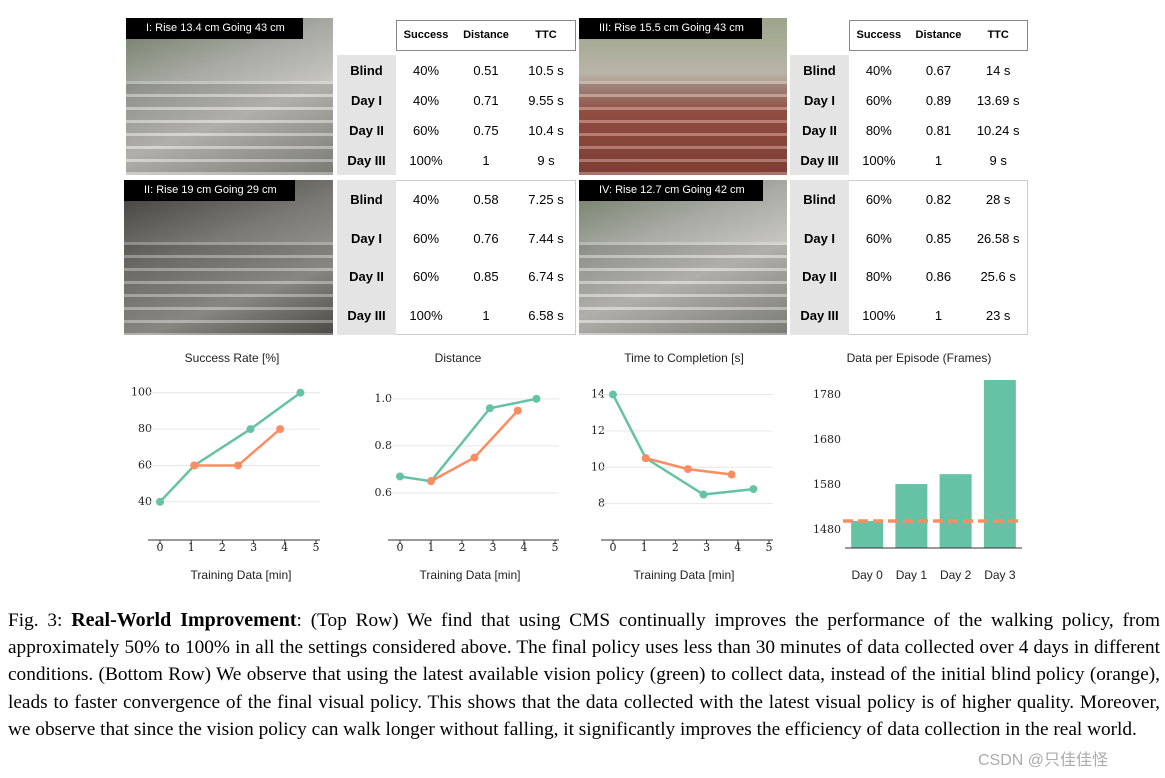 This screenshot has width=1165, height=778. Describe the element at coordinates (827, 394) in the screenshot. I see `y-tick-label: 1780` at that location.